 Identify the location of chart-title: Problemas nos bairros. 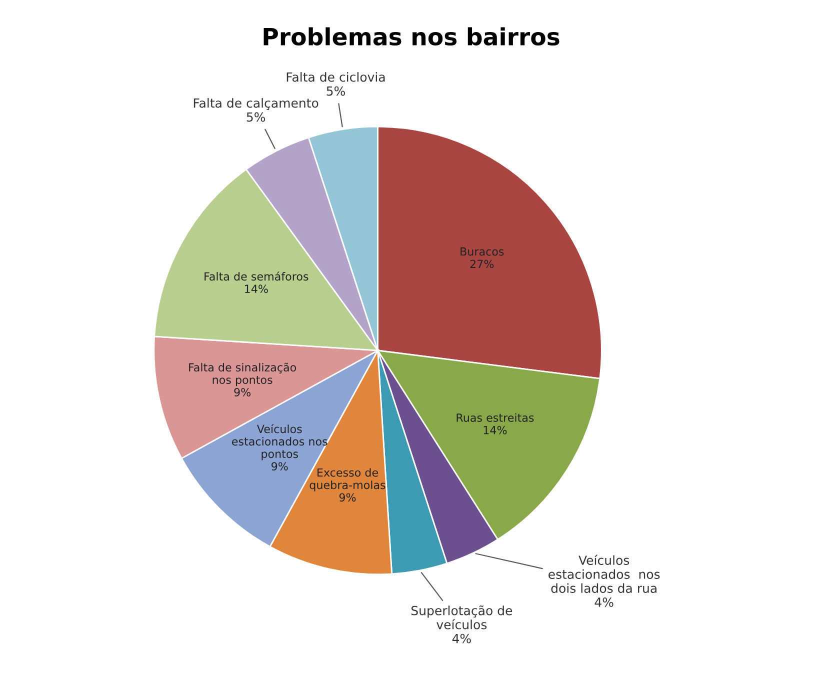
(412, 36).